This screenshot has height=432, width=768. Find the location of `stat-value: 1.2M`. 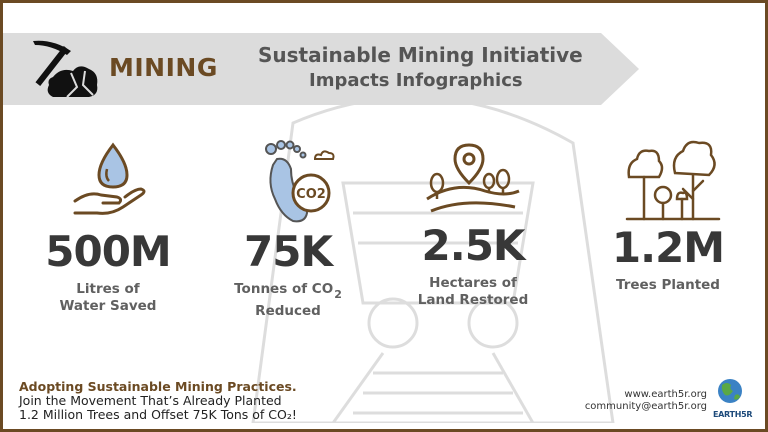

stat-value: 1.2M is located at coordinates (668, 247).